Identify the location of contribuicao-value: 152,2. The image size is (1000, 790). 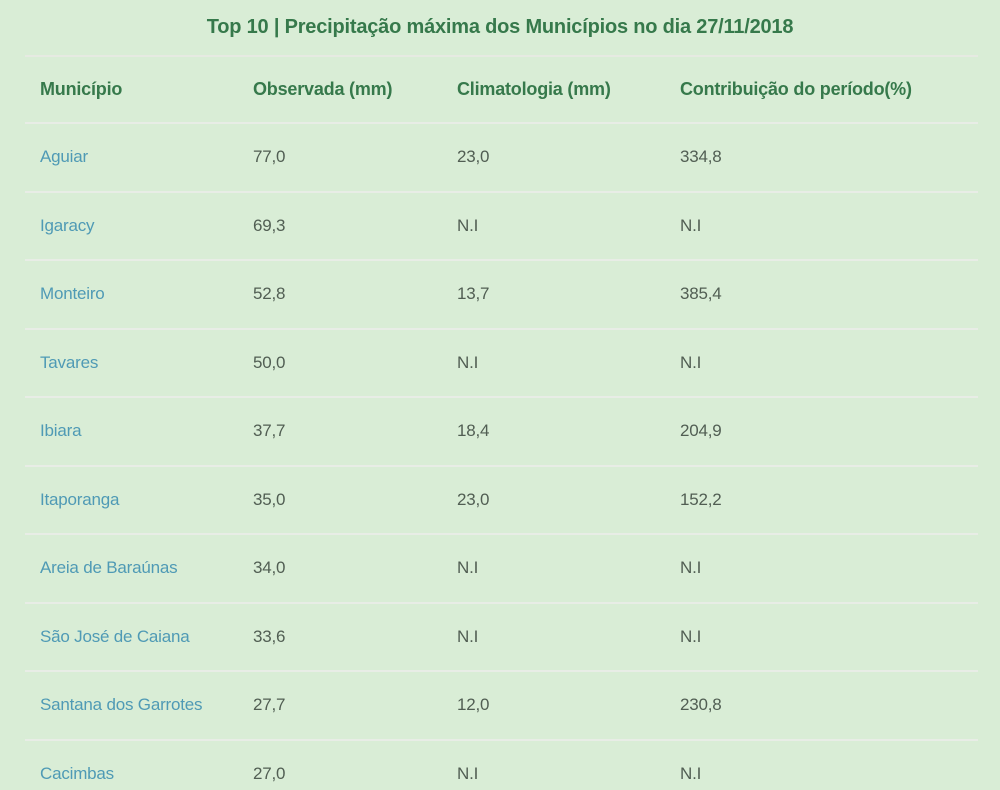
(701, 499).